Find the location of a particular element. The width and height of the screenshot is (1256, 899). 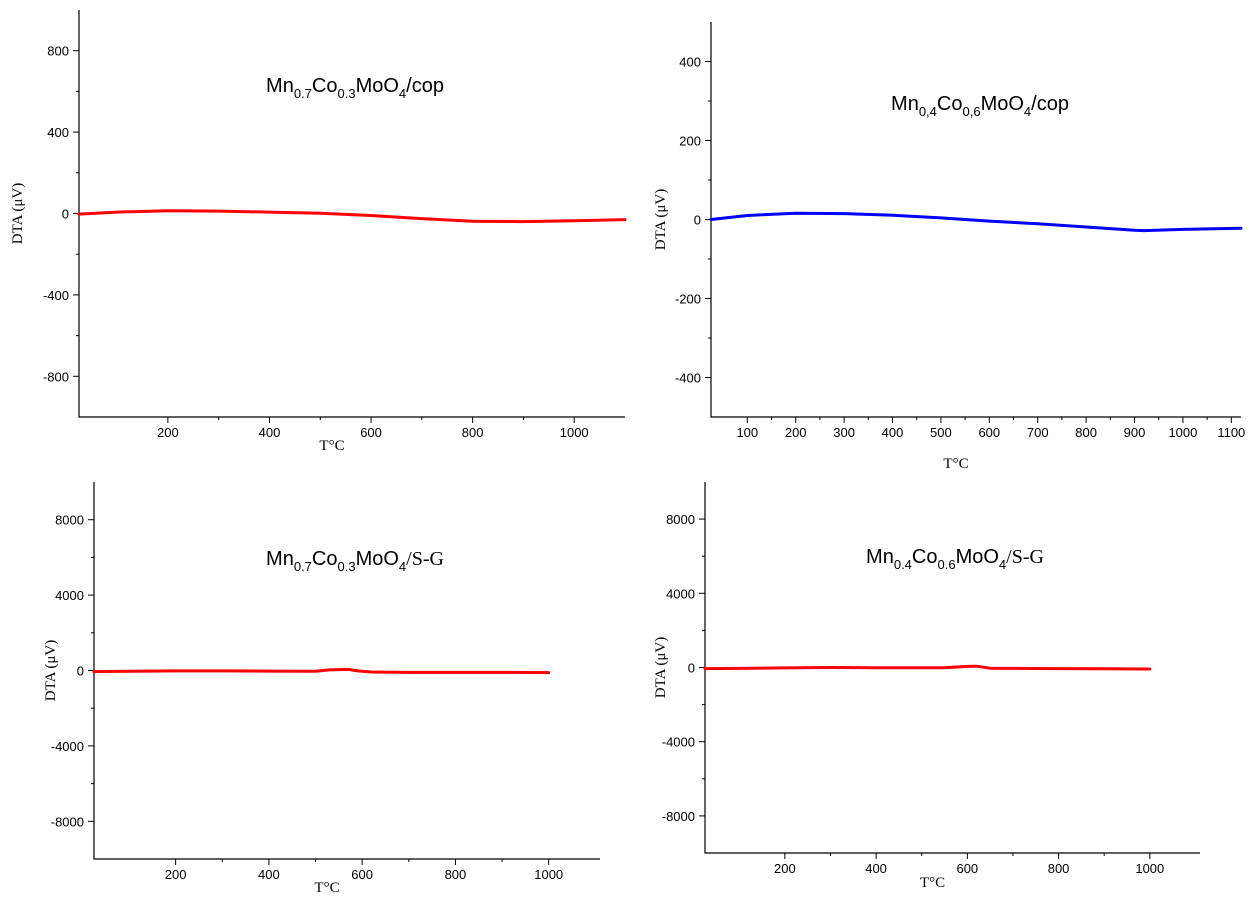

chart-1-title-part: 0.7 is located at coordinates (303, 93).